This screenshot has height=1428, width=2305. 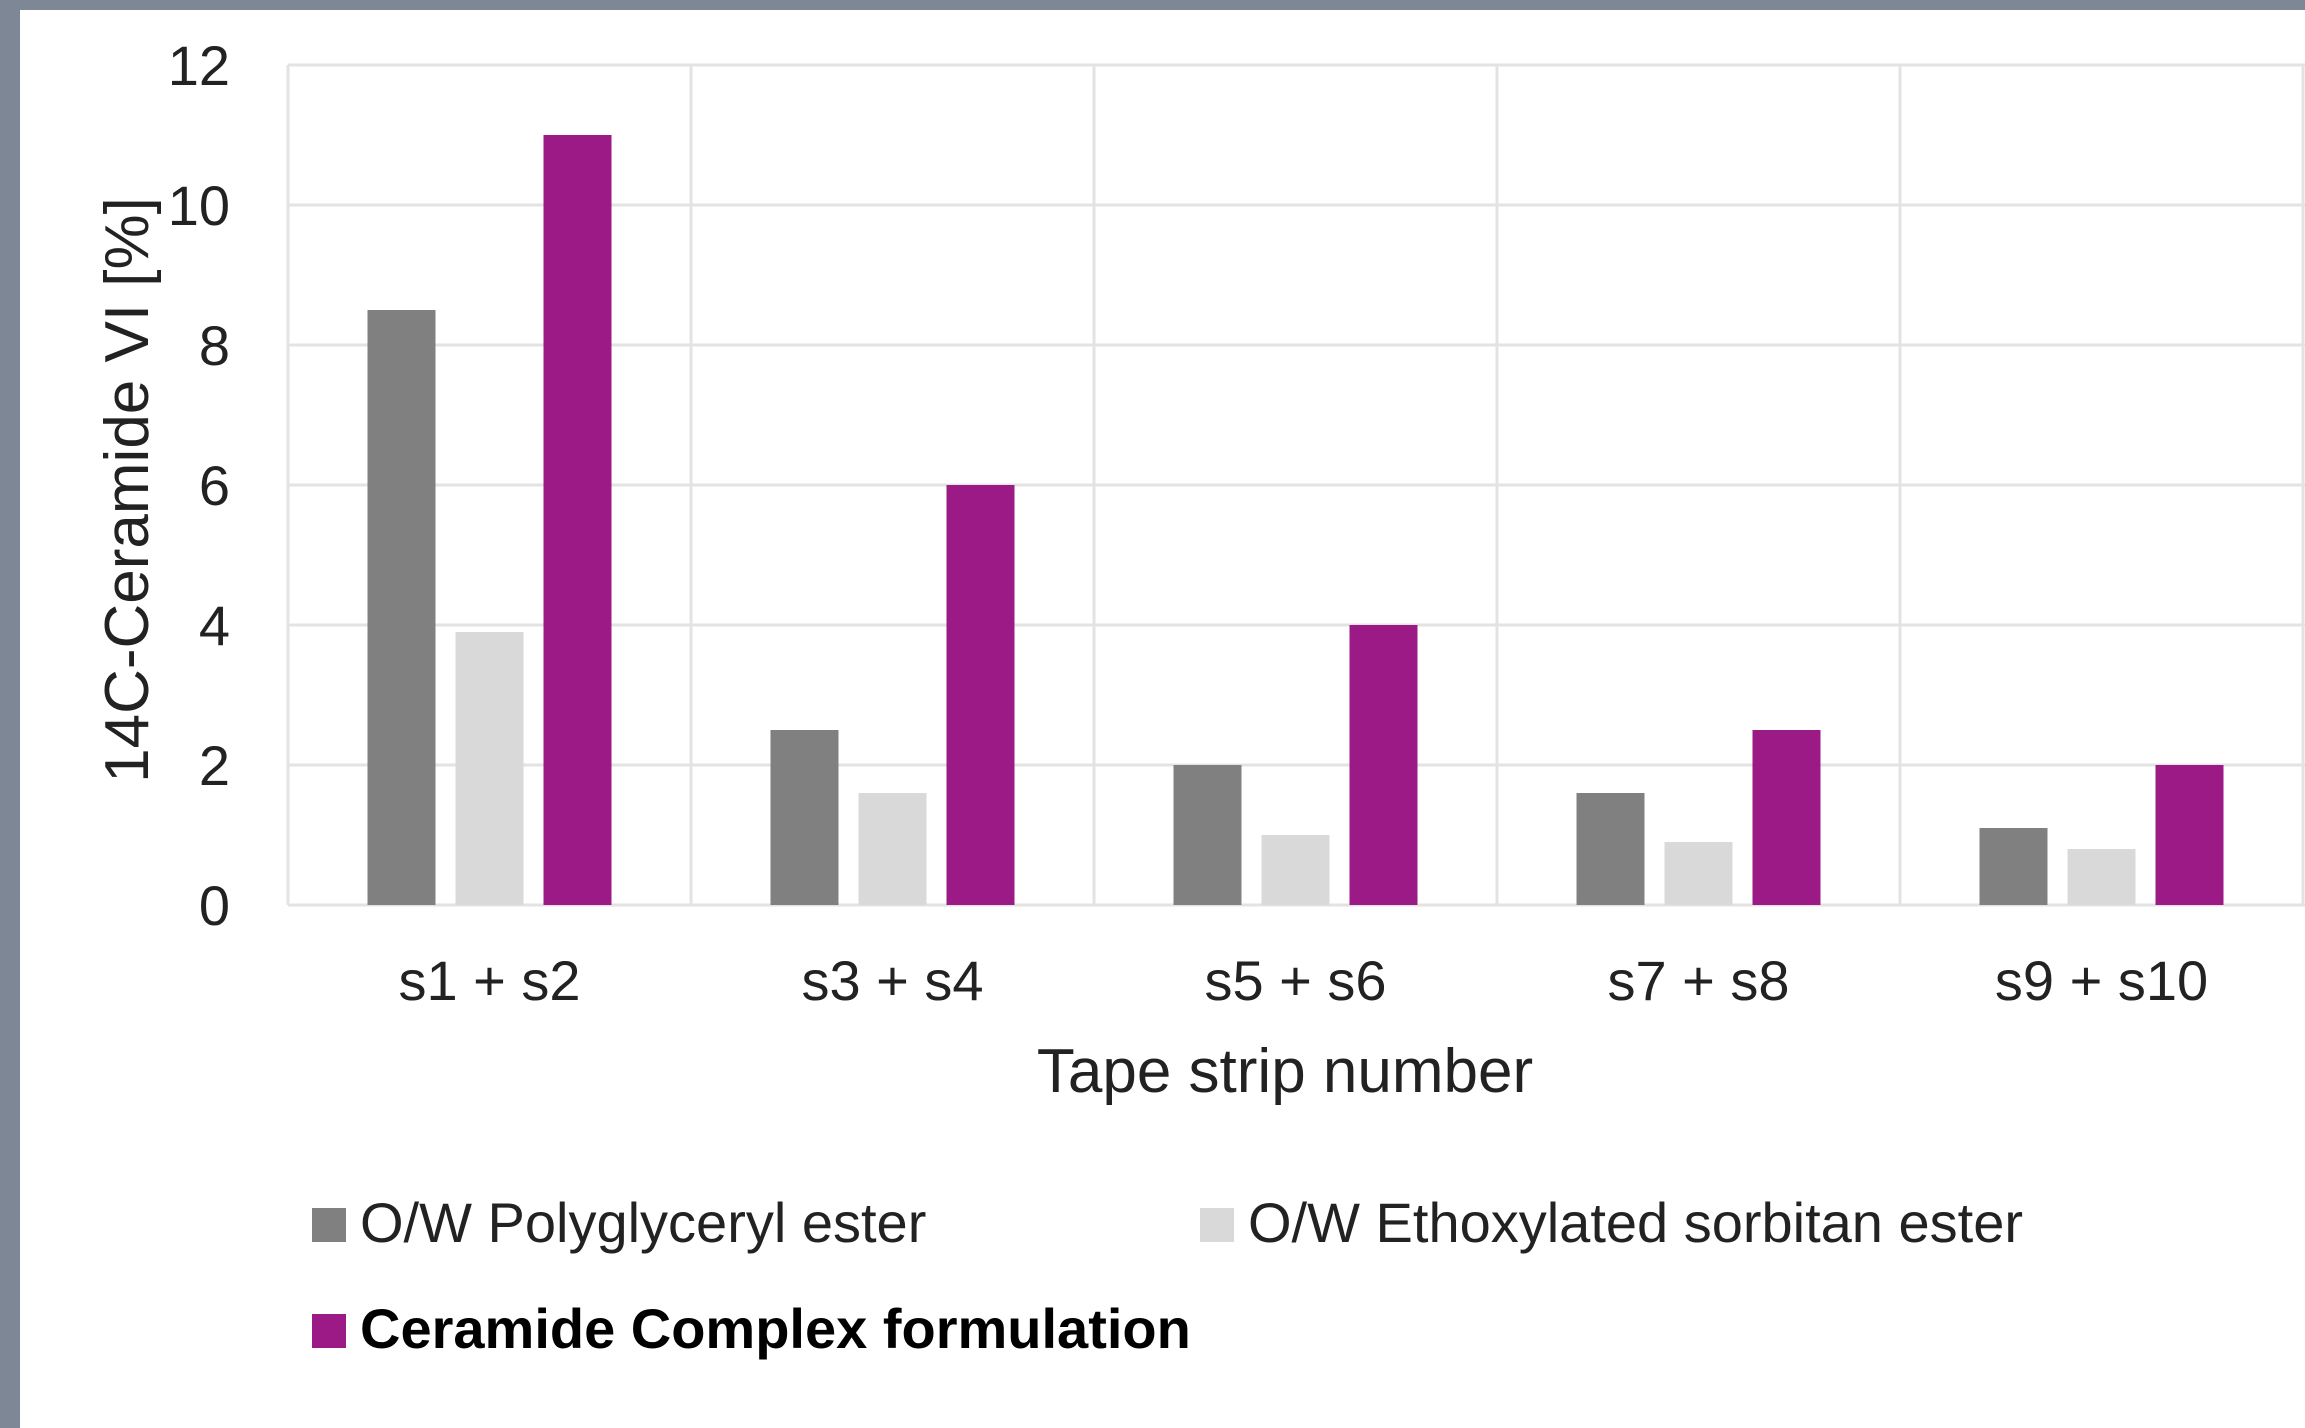 What do you see at coordinates (199, 65) in the screenshot?
I see `y-tick-label: 12` at bounding box center [199, 65].